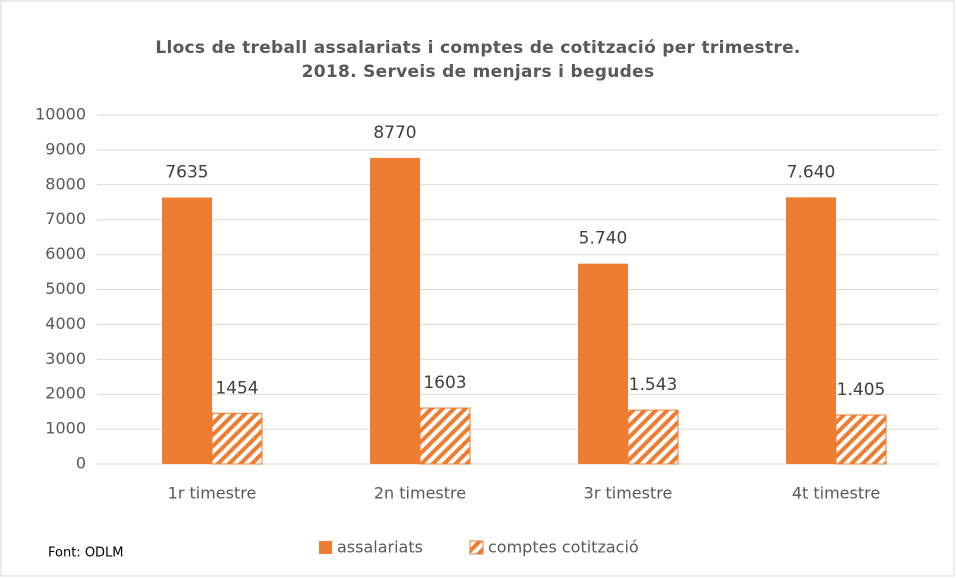  Describe the element at coordinates (186, 173) in the screenshot. I see `value-label: 7635` at that location.